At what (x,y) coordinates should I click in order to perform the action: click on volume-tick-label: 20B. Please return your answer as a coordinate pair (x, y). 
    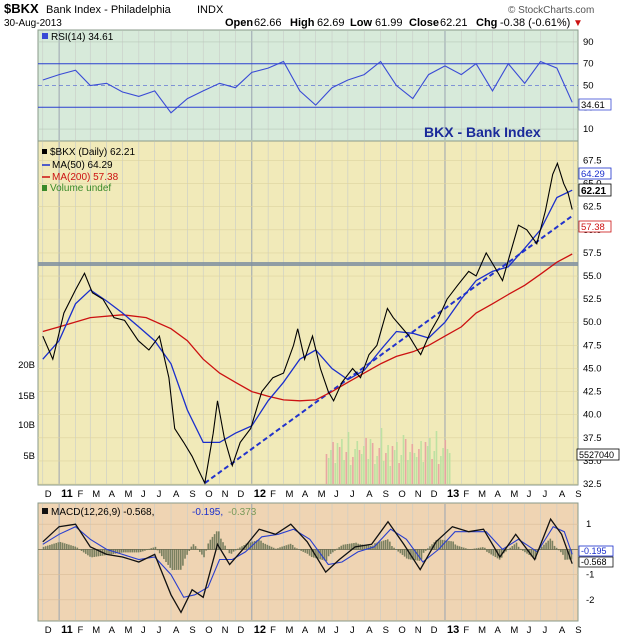
    Looking at the image, I should click on (26, 365).